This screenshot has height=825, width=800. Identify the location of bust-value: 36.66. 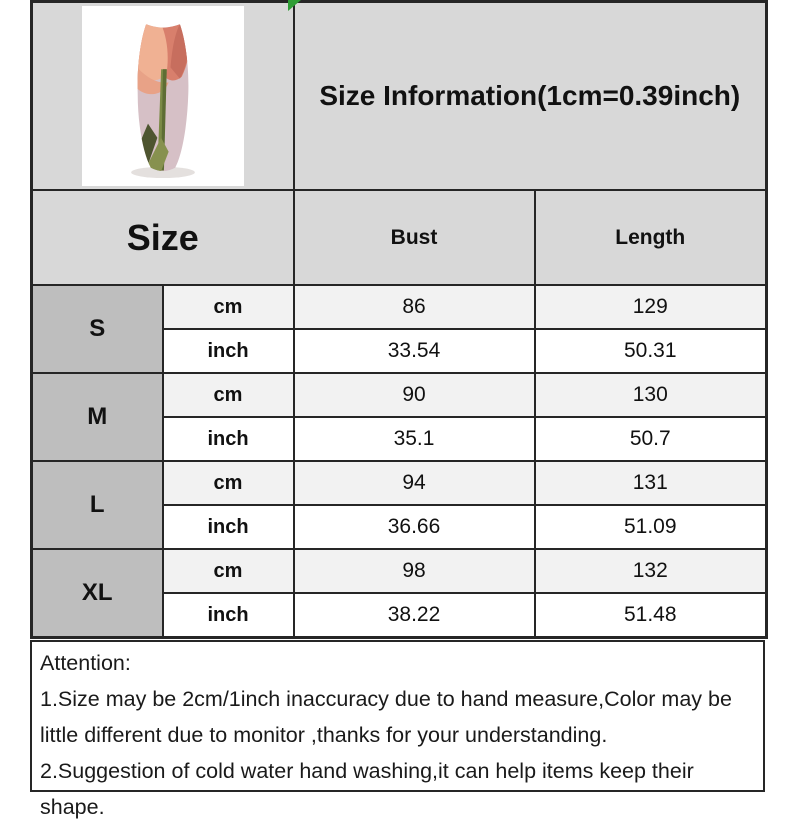
(414, 527).